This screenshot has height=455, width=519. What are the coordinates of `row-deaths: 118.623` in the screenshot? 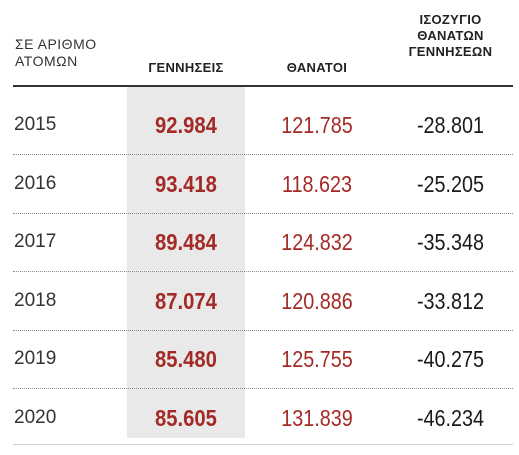 It's located at (317, 184).